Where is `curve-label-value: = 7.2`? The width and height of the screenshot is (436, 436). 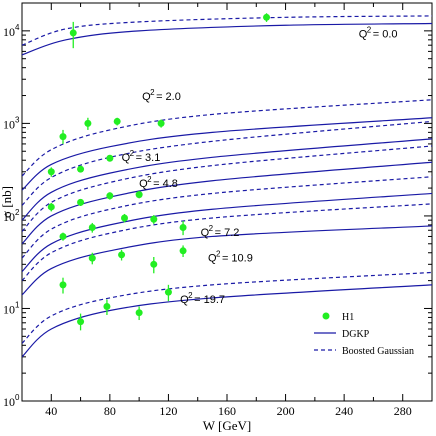 curve-label-value: = 7.2 is located at coordinates (227, 233).